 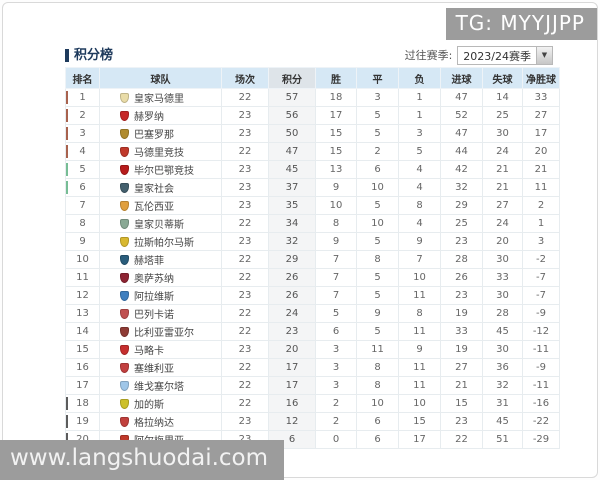 I want to click on rank-cell: 13, so click(x=82, y=313).